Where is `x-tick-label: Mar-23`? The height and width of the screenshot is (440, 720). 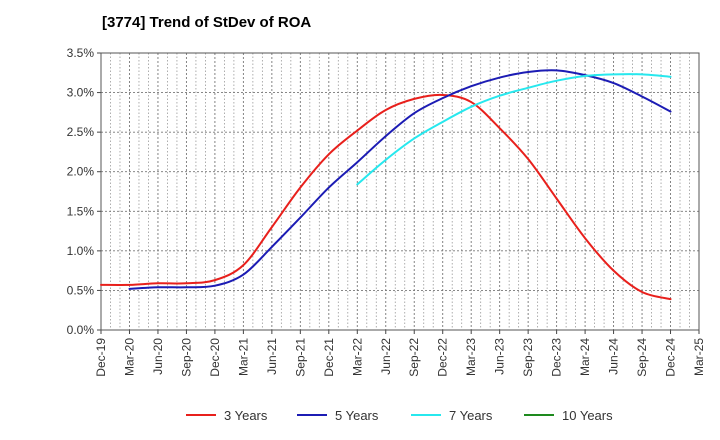
x-tick-label: Mar-23 is located at coordinates (471, 357).